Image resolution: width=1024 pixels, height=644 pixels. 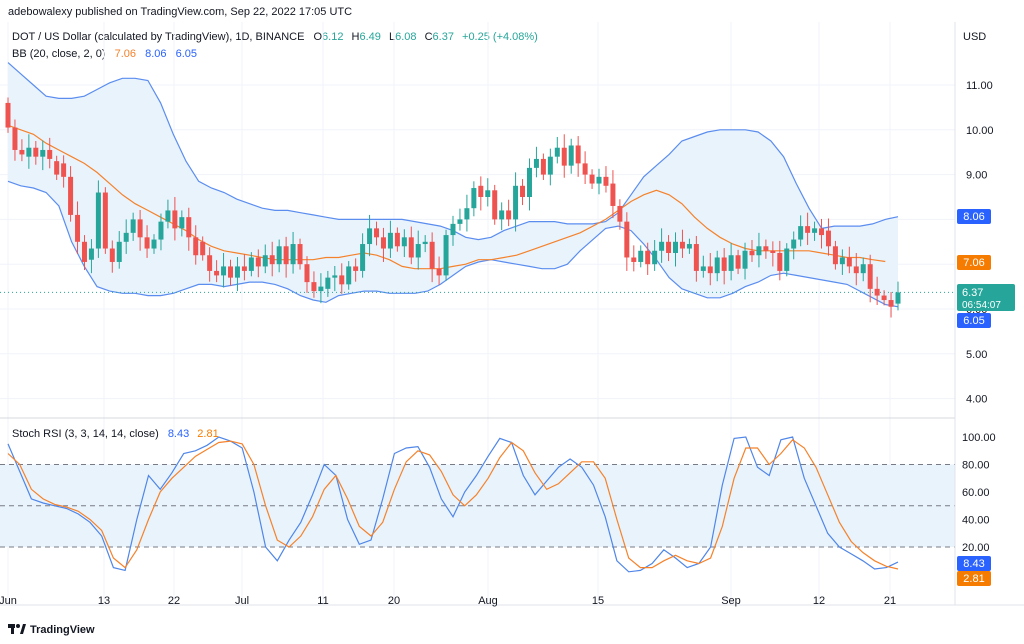 I want to click on badge-stoch-d: 2.81, so click(x=974, y=578).